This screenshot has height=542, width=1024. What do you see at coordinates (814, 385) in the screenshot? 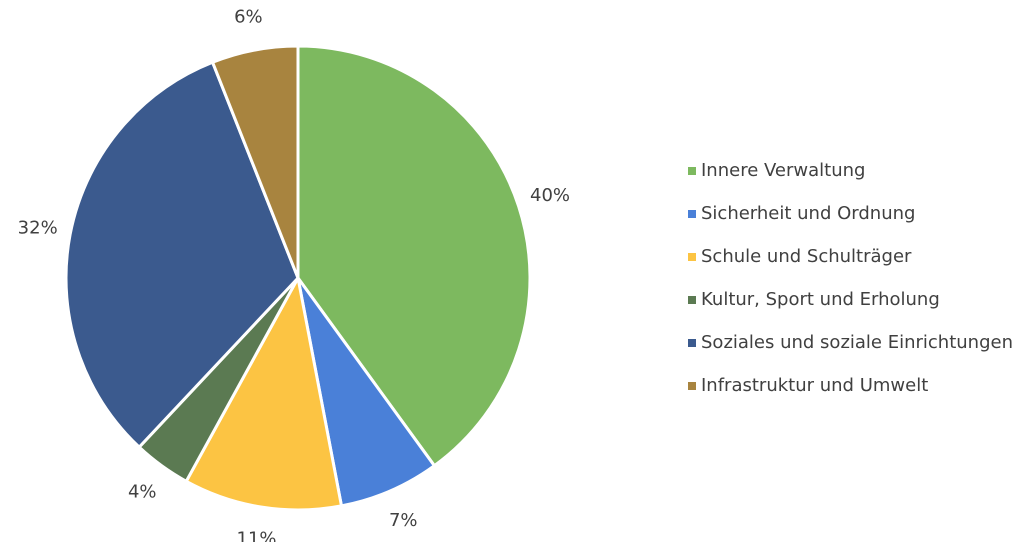
I see `legend-label: Infrastruktur und Umwelt` at bounding box center [814, 385].